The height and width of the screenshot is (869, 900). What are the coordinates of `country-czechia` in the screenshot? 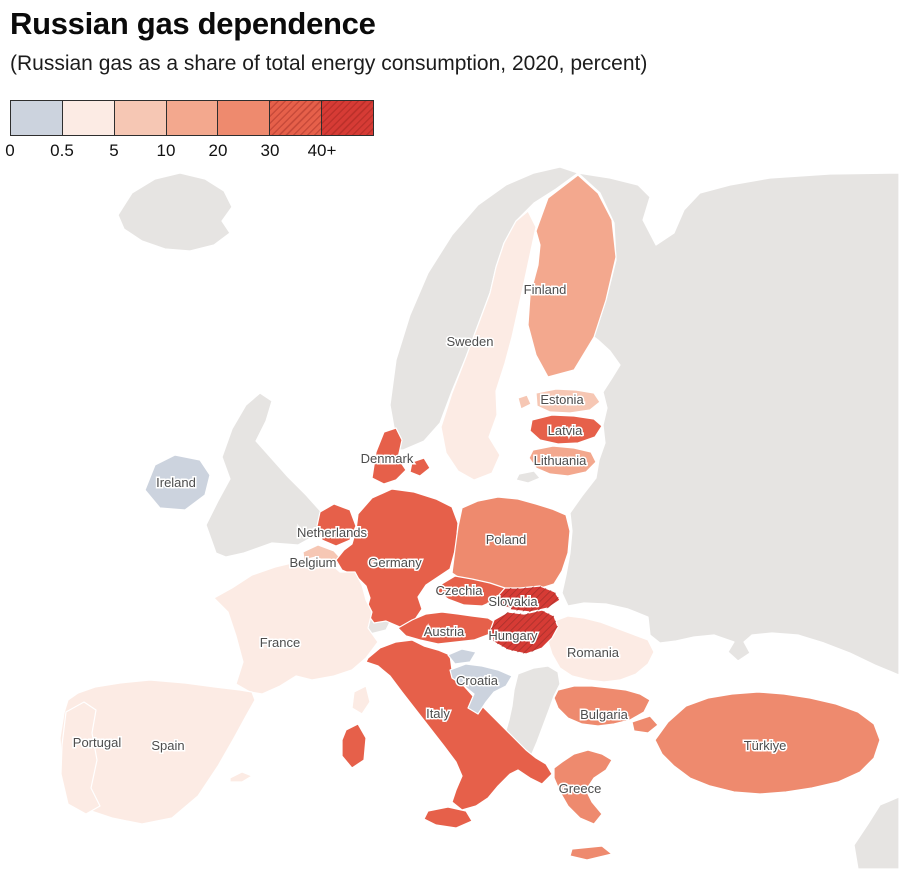 It's located at (471, 591).